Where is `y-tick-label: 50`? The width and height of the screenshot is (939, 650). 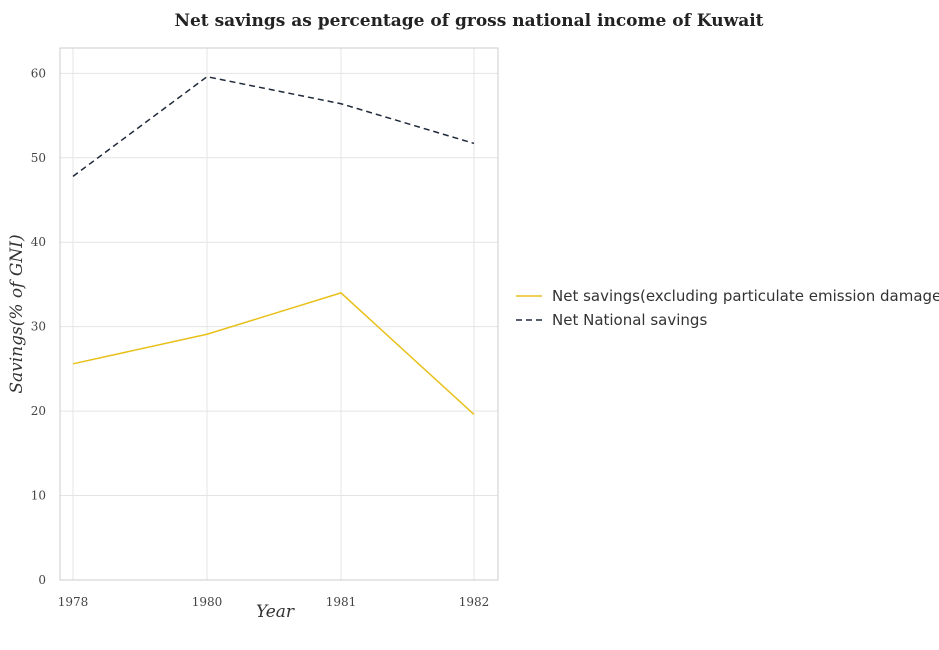 y-tick-label: 50 is located at coordinates (38, 158).